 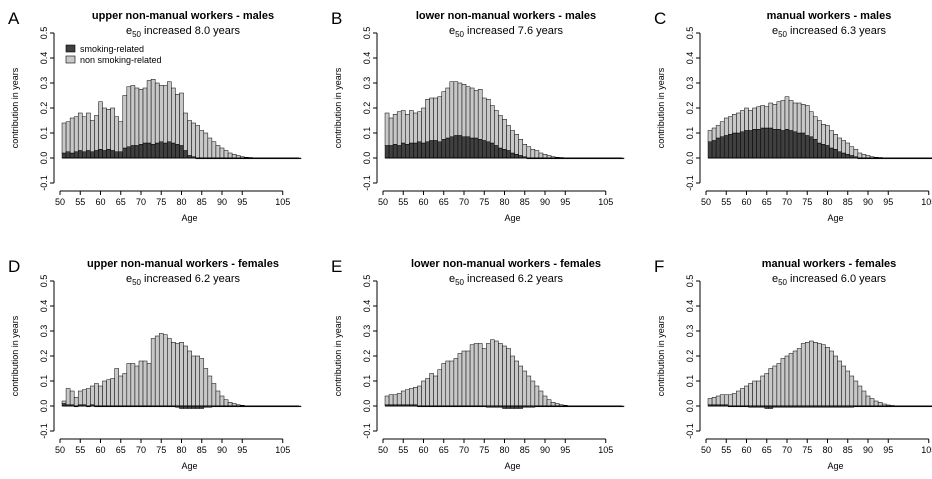 What do you see at coordinates (14, 18) in the screenshot?
I see `panel-letter: A` at bounding box center [14, 18].